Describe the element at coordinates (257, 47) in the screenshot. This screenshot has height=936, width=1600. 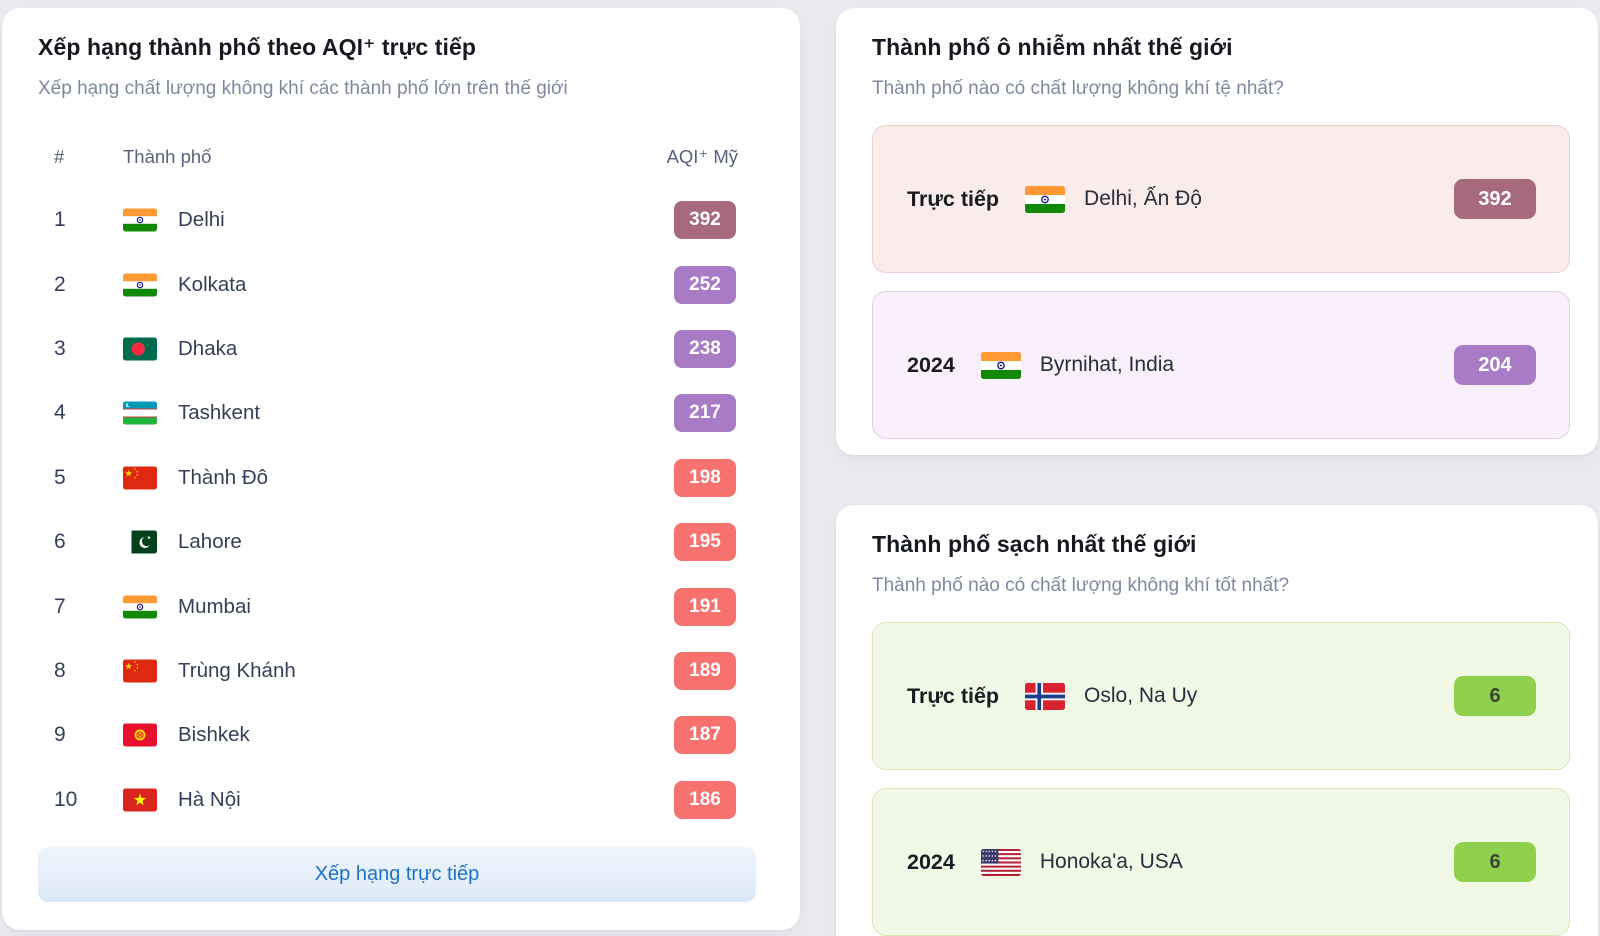
I see `ranking-card-title: Xếp hạng thành phố theo AQI⁺ trực tiếp` at that location.